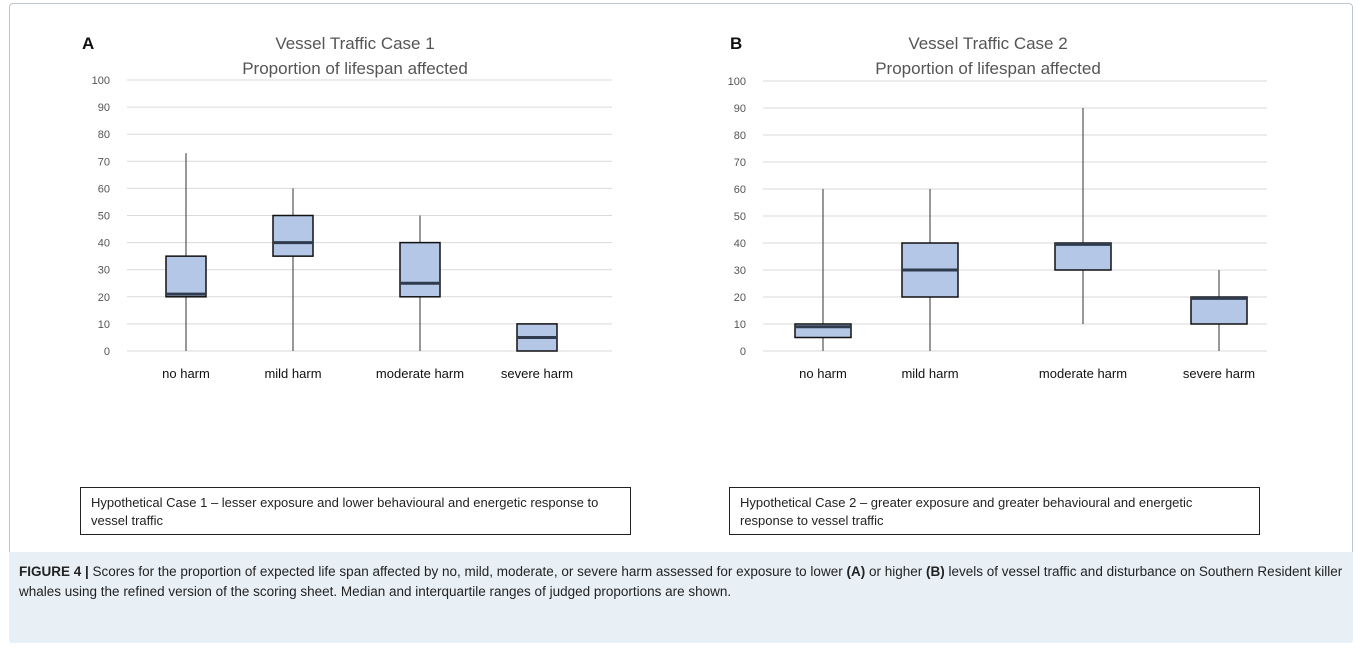 The height and width of the screenshot is (648, 1358). I want to click on panel-letter-b: B, so click(736, 43).